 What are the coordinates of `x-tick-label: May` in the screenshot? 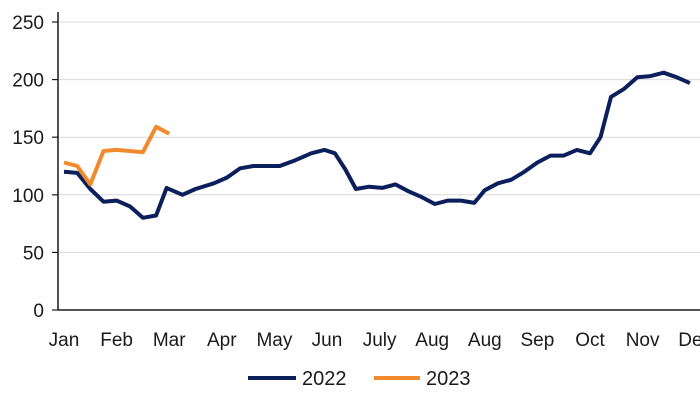 It's located at (274, 340).